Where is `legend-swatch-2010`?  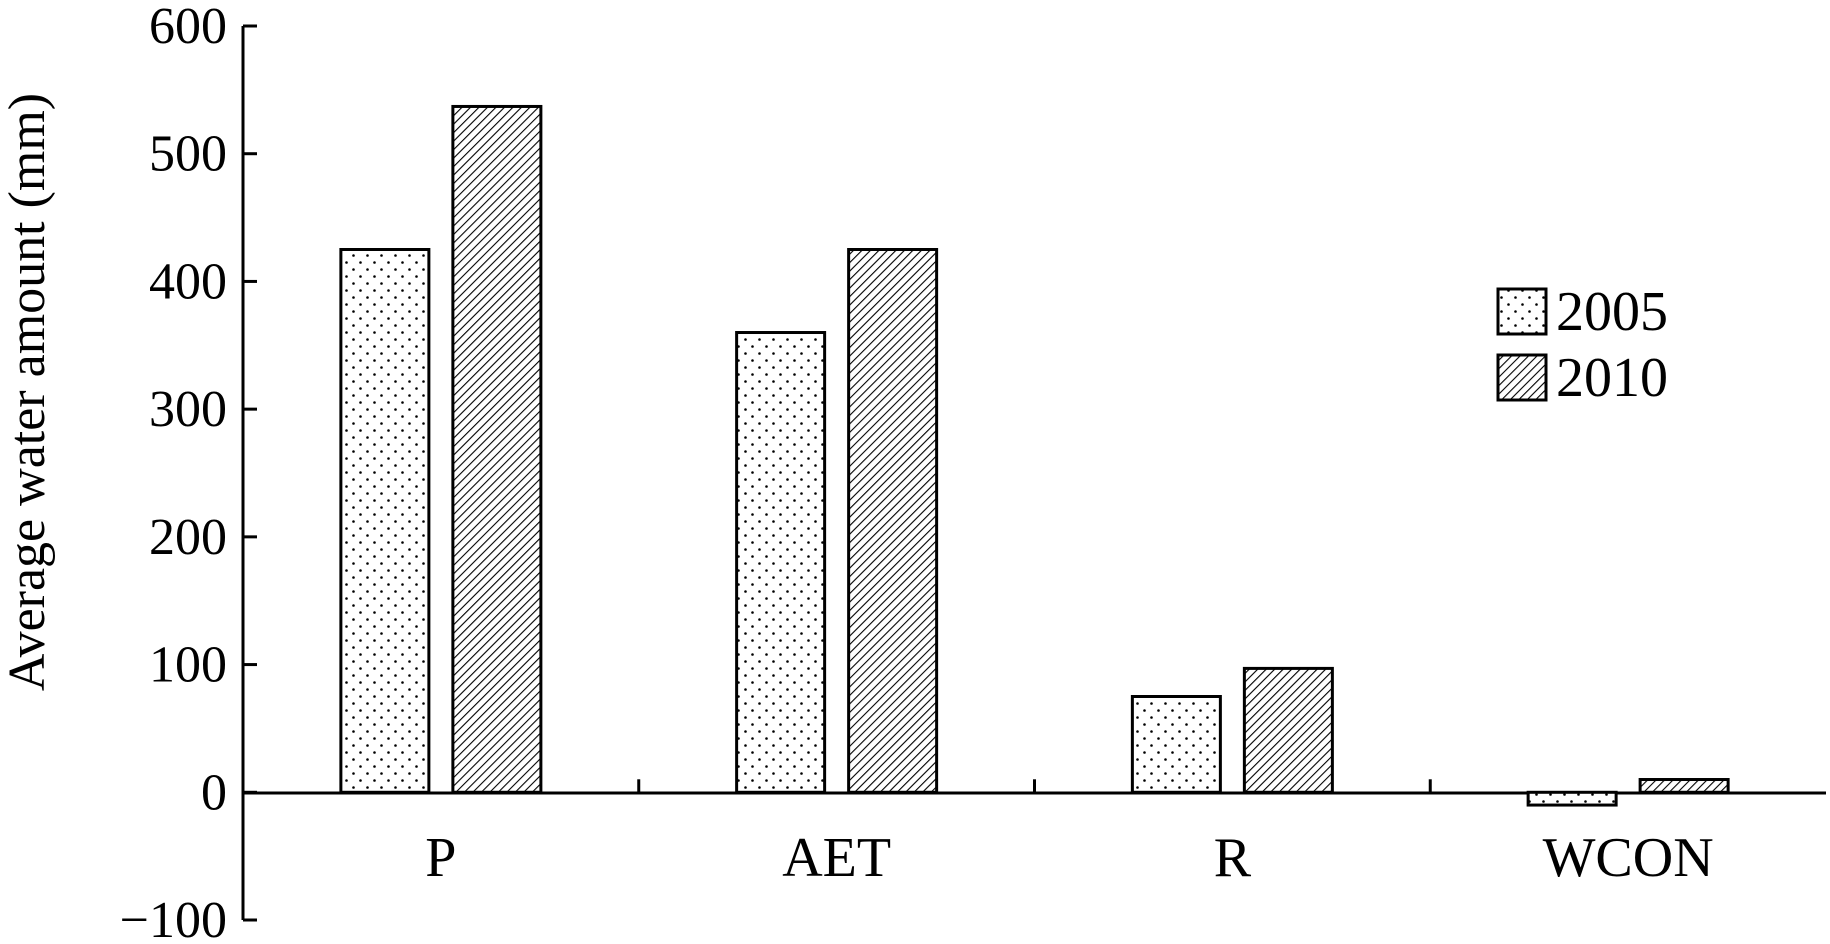 legend-swatch-2010 is located at coordinates (1522, 377).